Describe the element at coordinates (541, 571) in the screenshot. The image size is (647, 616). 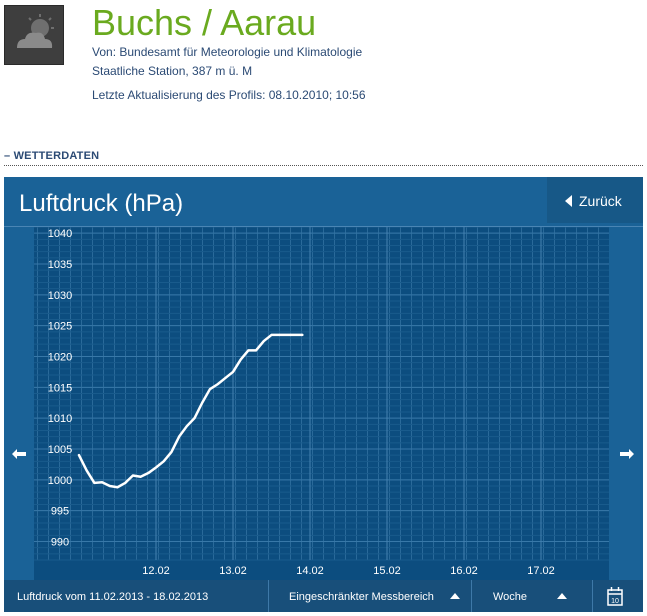
I see `x-tick-label: 17.02` at that location.